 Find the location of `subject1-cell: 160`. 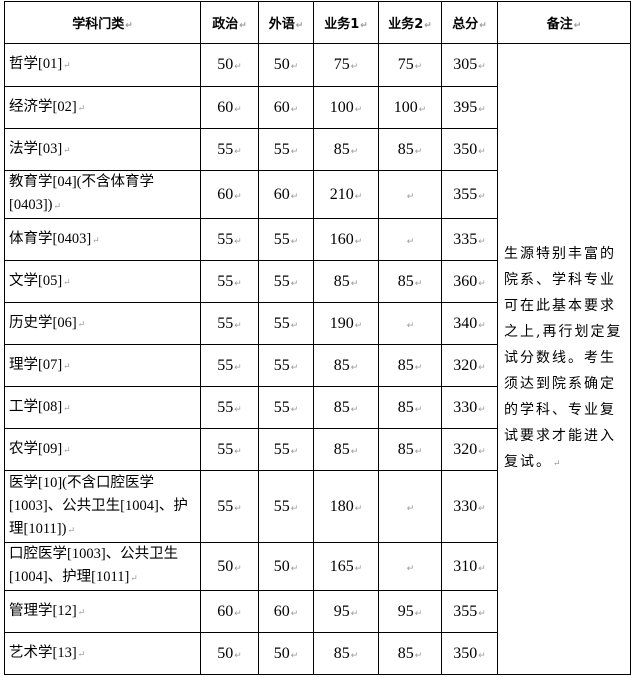

subject1-cell: 160 is located at coordinates (346, 239).